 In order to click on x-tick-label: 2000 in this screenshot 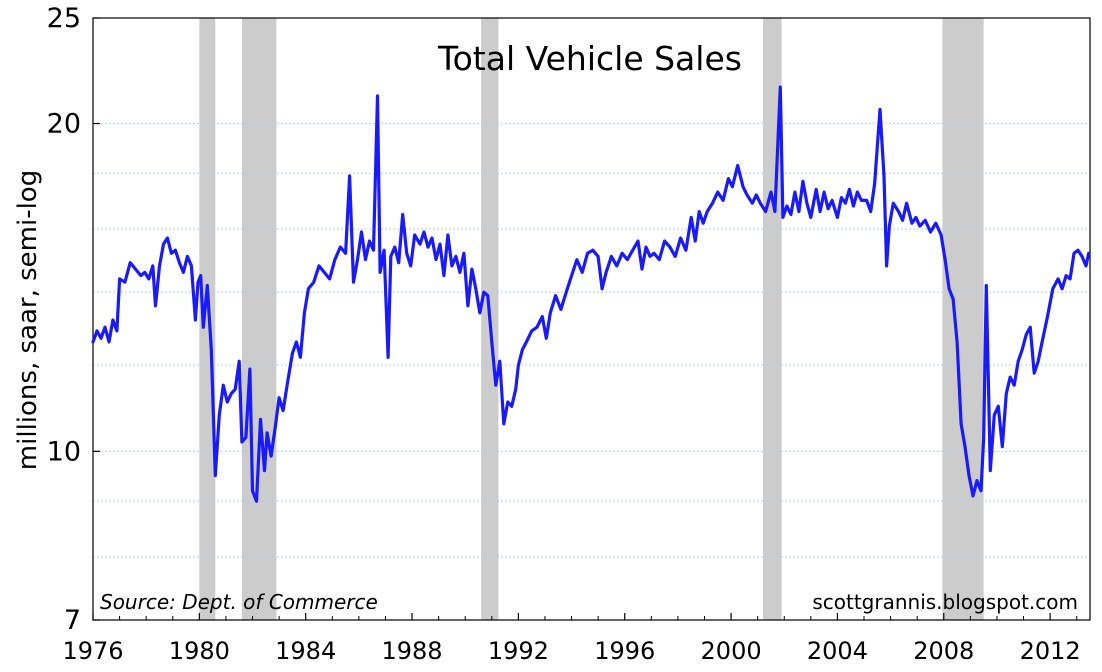, I will do `click(731, 651)`.